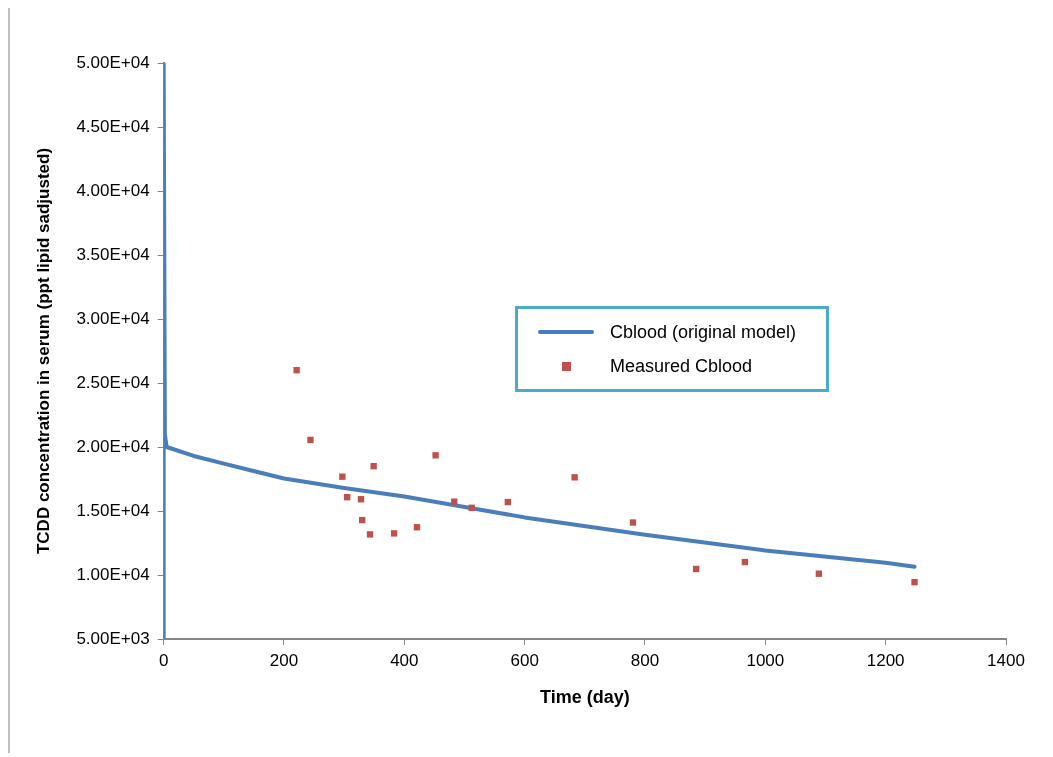 Image resolution: width=1053 pixels, height=757 pixels. What do you see at coordinates (113, 382) in the screenshot?
I see `y-tick-label: 2.50E+04` at bounding box center [113, 382].